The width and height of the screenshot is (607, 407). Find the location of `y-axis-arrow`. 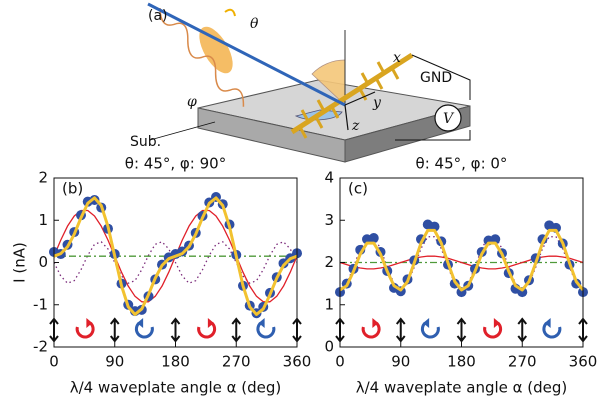

y-axis-arrow is located at coordinates (360, 98).